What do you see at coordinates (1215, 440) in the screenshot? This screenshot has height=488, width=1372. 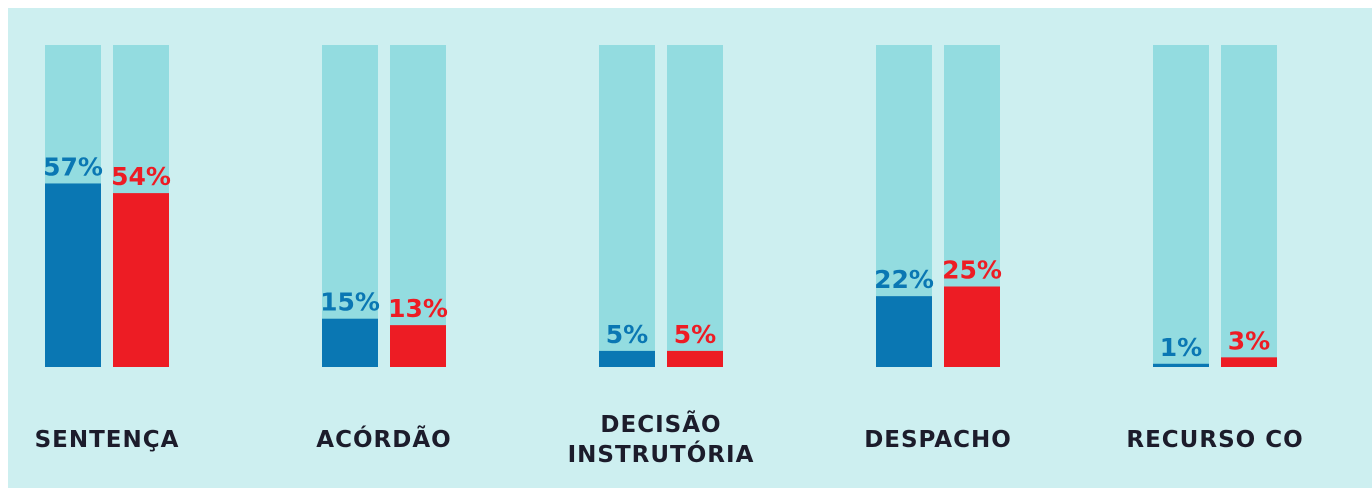 I see `category-label: RECURSO CO` at bounding box center [1215, 440].